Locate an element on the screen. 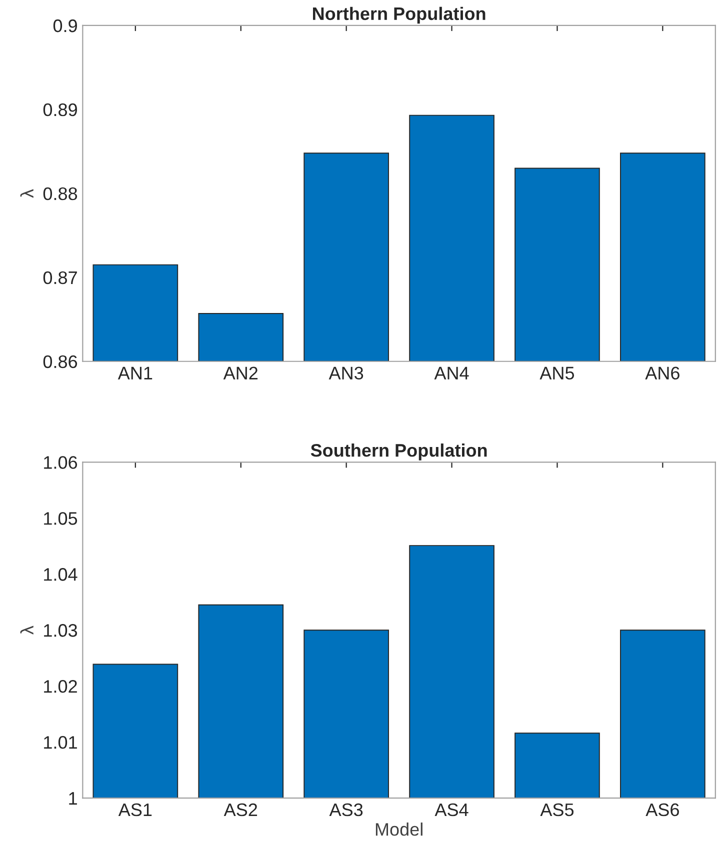 This screenshot has height=849, width=719. y-tick-label: 1.03 is located at coordinates (61, 630).